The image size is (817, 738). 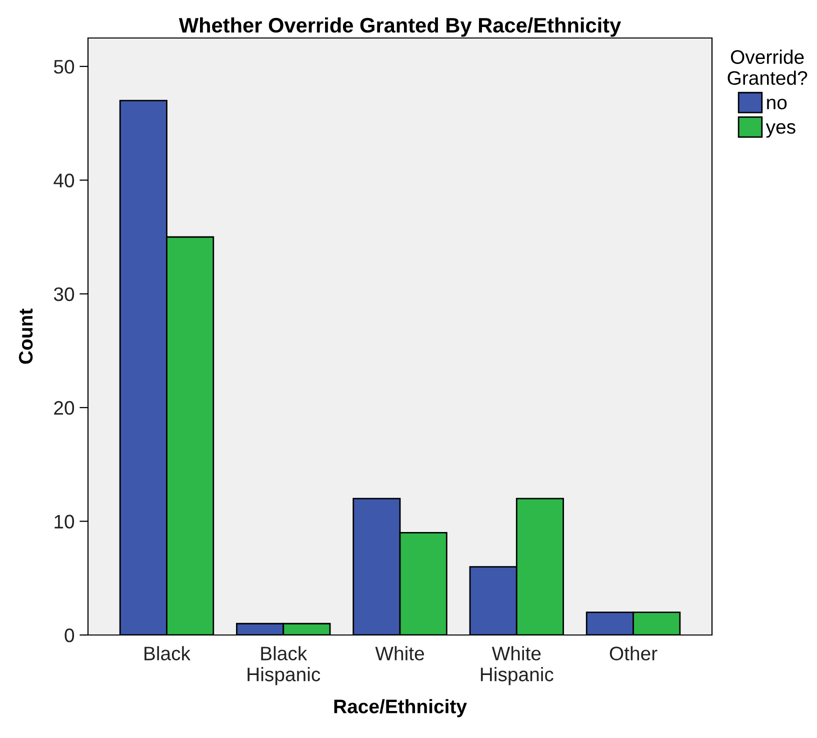 What do you see at coordinates (768, 67) in the screenshot?
I see `legend-title: Override Granted?` at bounding box center [768, 67].